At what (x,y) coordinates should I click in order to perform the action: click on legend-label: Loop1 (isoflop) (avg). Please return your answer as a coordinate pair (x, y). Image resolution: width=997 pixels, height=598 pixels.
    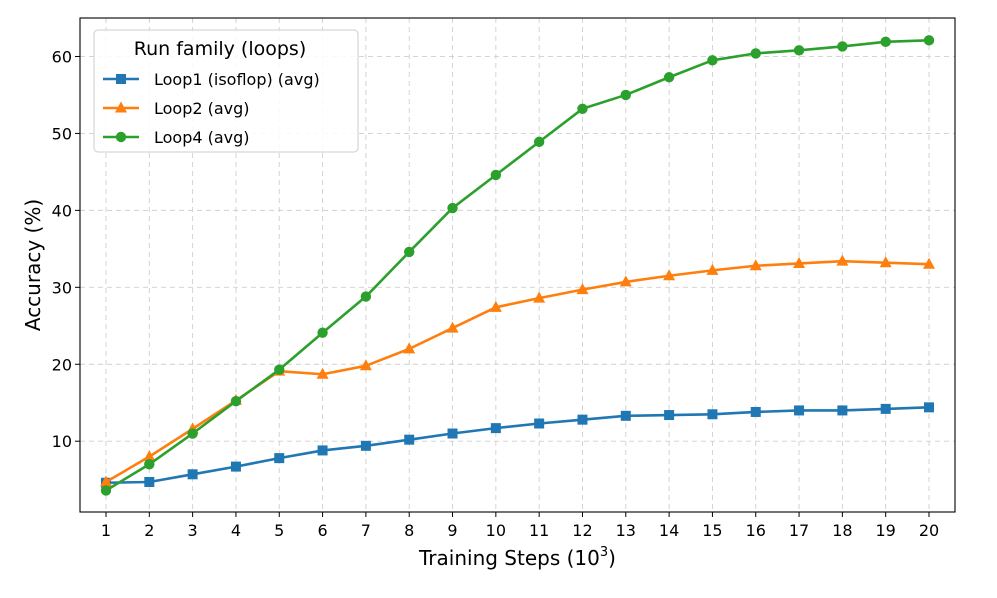
    Looking at the image, I should click on (237, 79).